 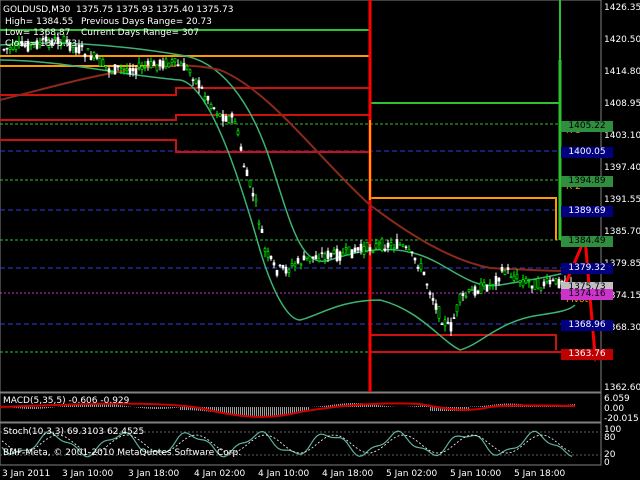 What do you see at coordinates (587, 354) in the screenshot?
I see `price-tag: 1363.76` at bounding box center [587, 354].